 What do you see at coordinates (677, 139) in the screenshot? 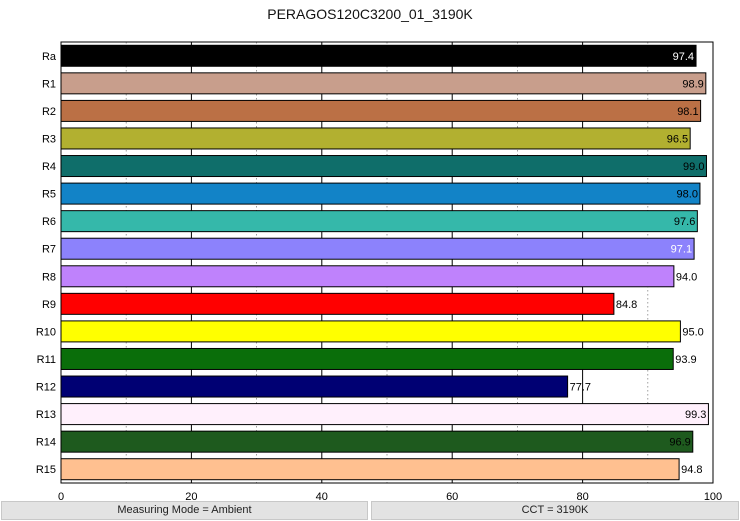
I see `value-label: 96.5` at bounding box center [677, 139].